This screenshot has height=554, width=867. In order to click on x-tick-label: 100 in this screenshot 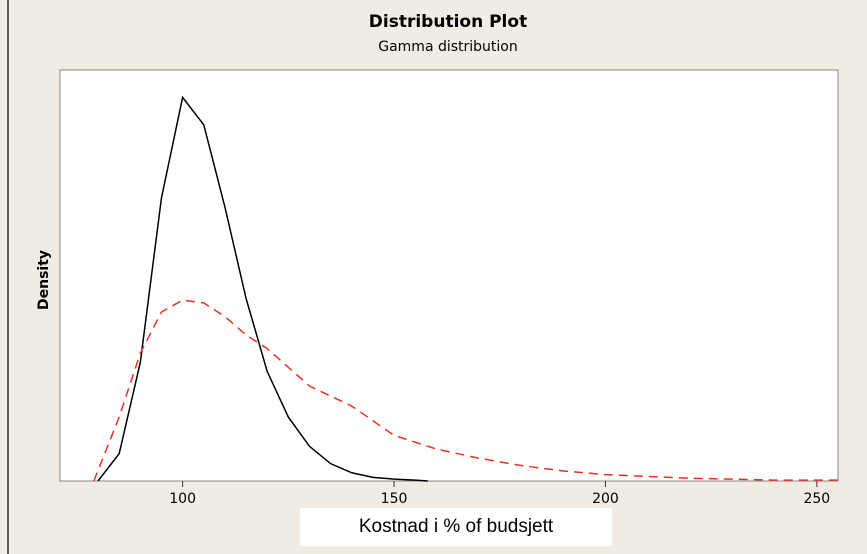, I will do `click(182, 499)`.